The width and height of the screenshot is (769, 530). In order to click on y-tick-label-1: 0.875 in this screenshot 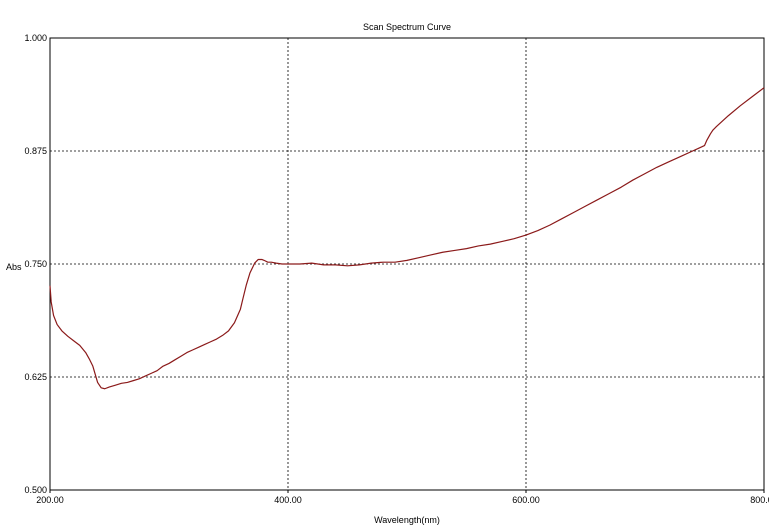, I will do `click(35, 151)`.